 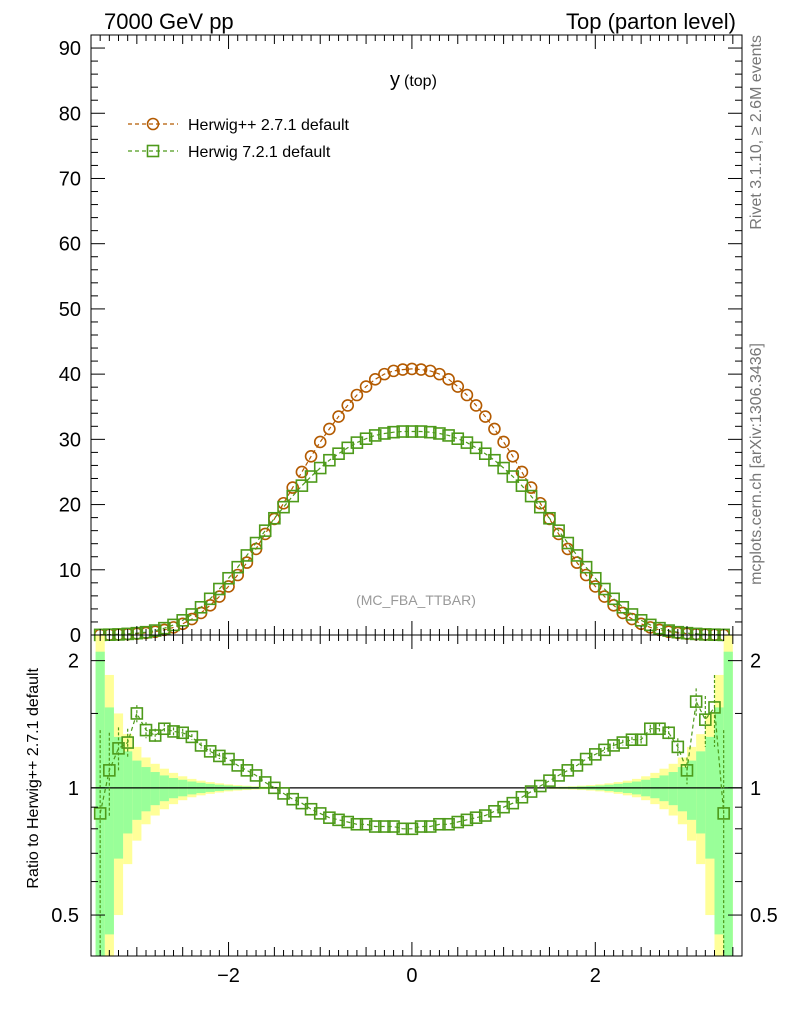 I want to click on legend-marker-square-icon, so click(x=153, y=151).